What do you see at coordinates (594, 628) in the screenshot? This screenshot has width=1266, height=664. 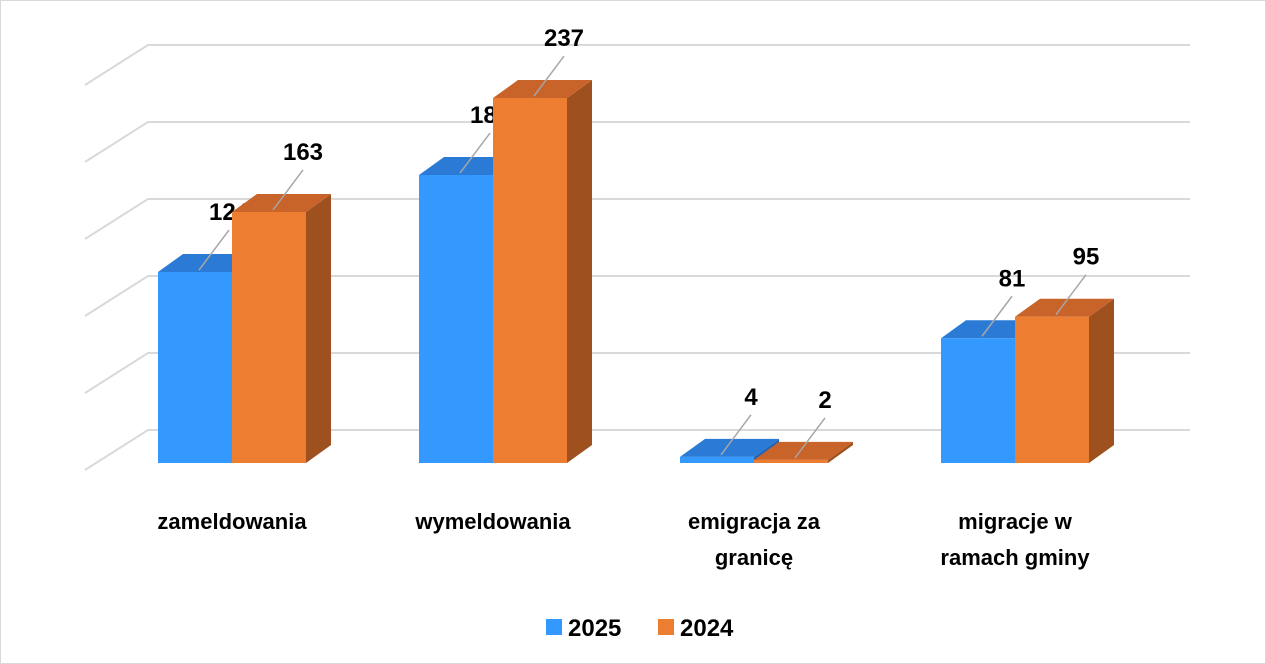 I see `legend-label: 2025` at bounding box center [594, 628].